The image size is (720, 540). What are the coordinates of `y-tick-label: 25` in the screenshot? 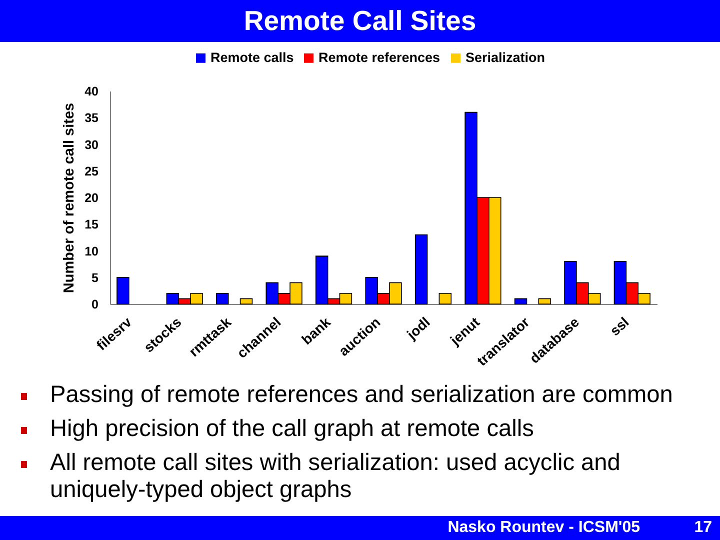 It's located at (91, 171).